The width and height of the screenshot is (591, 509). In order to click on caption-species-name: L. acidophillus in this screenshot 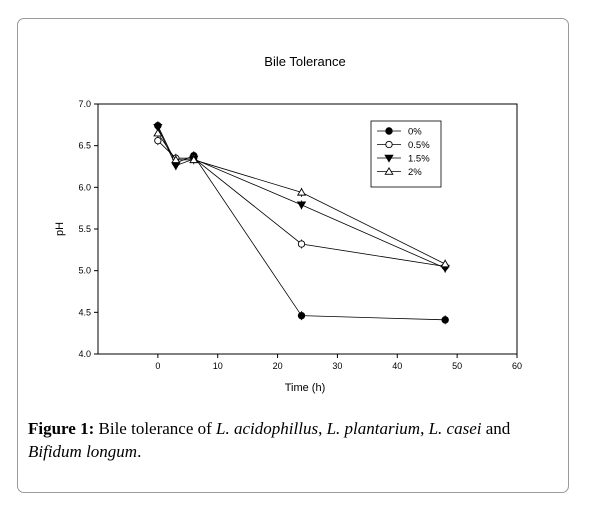, I will do `click(267, 428)`.